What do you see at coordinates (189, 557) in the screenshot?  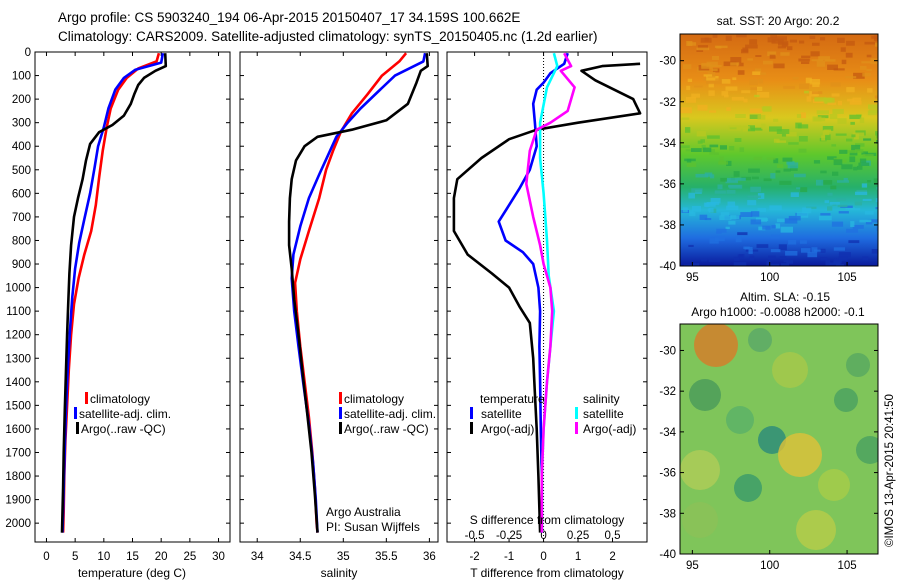 I see `x-tick-label: 25` at bounding box center [189, 557].